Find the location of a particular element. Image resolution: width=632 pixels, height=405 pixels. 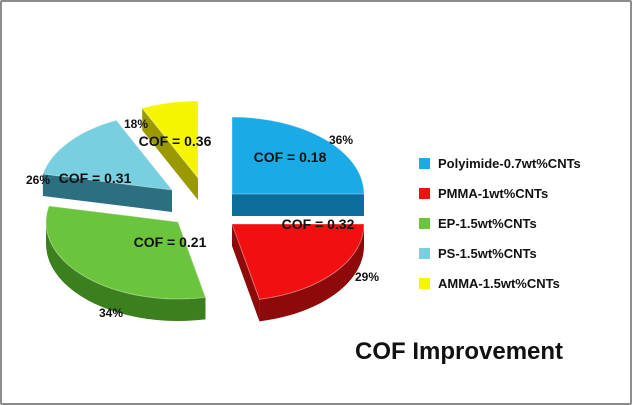

cof-label-ps: COF = 0.31 is located at coordinates (95, 178).